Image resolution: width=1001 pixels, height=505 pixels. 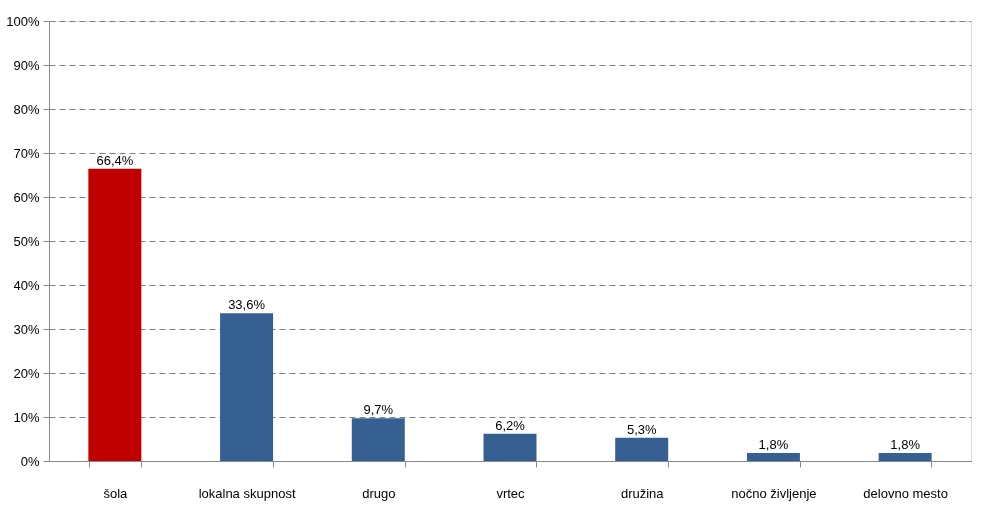 What do you see at coordinates (26, 153) in the screenshot?
I see `y-tick-label: 70%` at bounding box center [26, 153].